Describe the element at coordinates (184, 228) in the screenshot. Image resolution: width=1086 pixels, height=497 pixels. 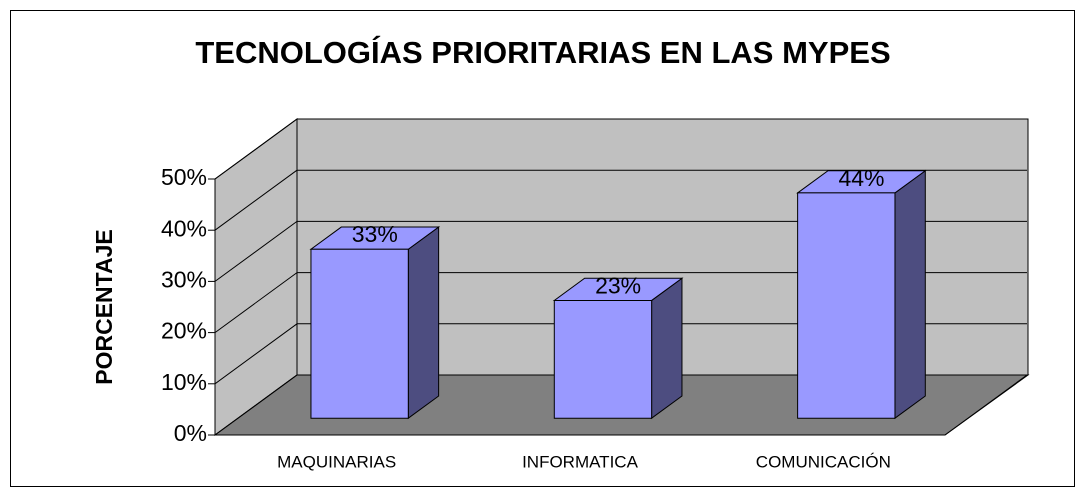
I see `y-tick-label: 40%` at that location.